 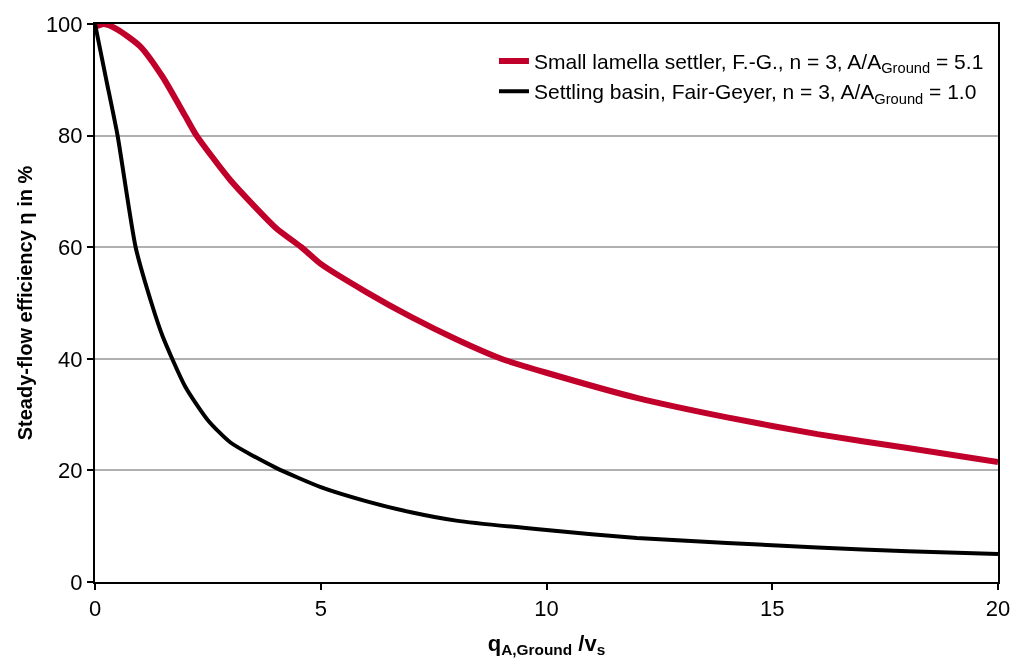 I want to click on legend-label: Settling basin, Fair-Geyer, n = 3, A/A$_{Ground}$ = 1.0, so click(x=755, y=93).